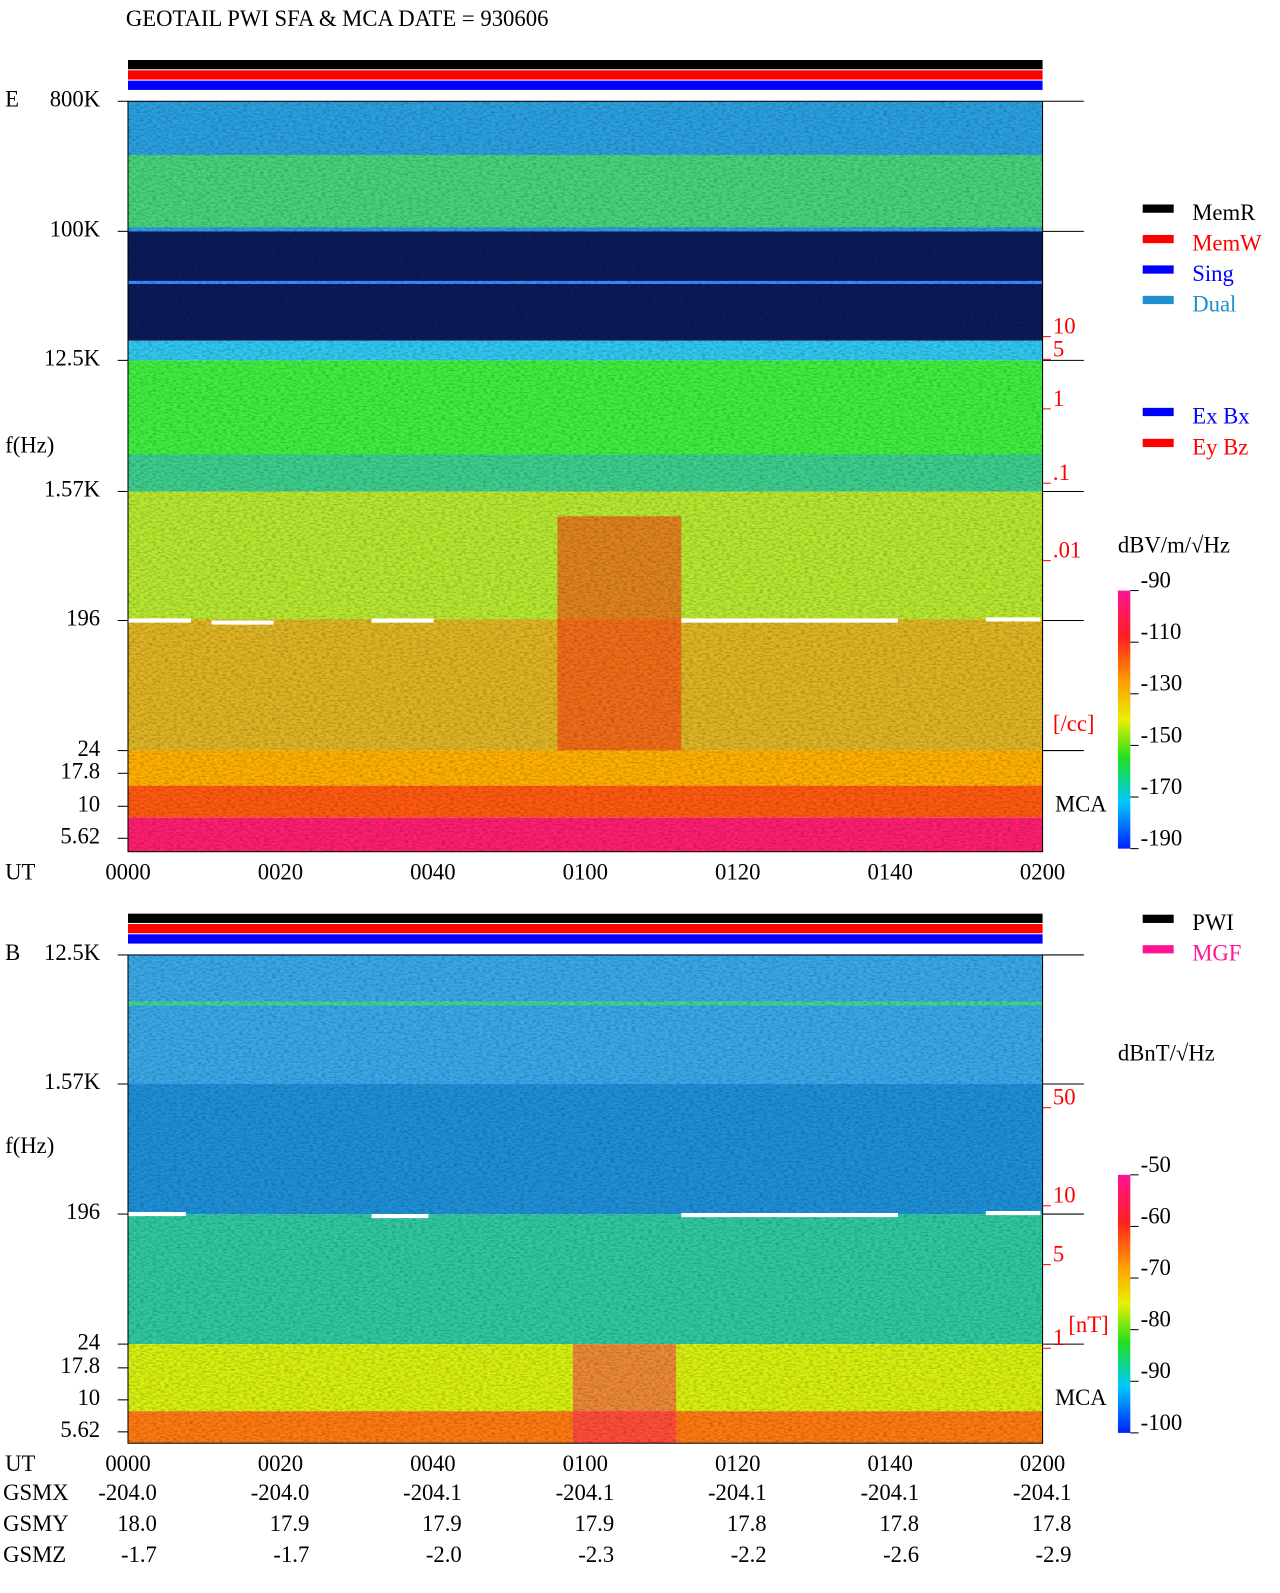 This screenshot has width=1280, height=1593. I want to click on plasma-line, so click(584, 1214).